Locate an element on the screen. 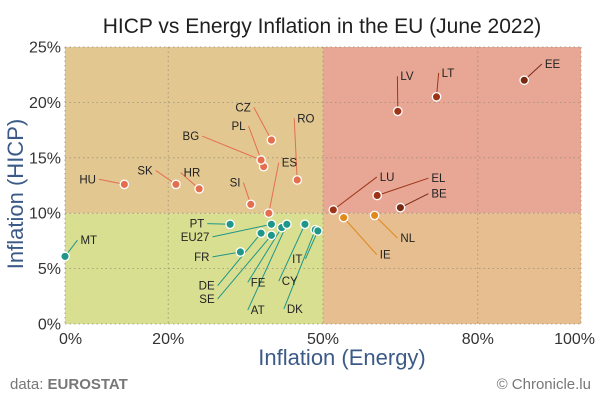 Image resolution: width=601 pixels, height=401 pixels. leader-line-es is located at coordinates (274, 188).